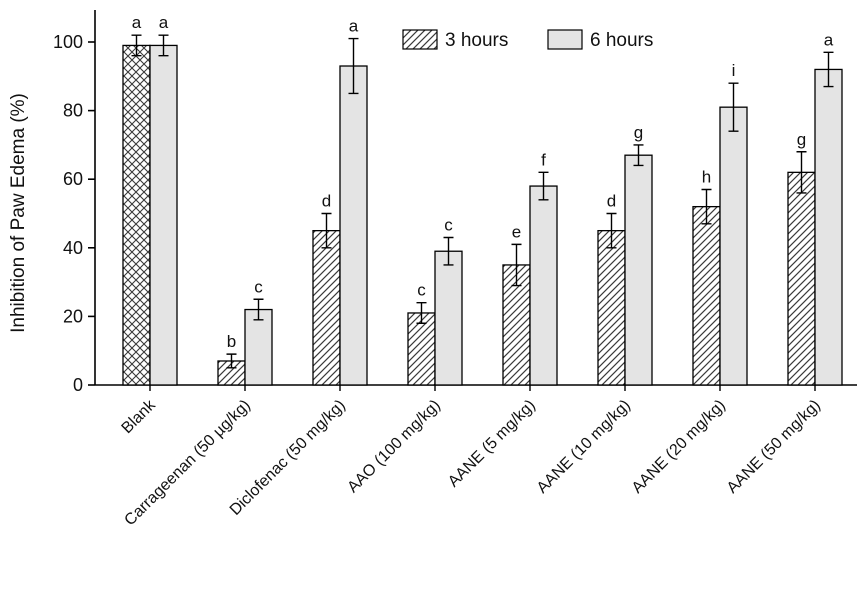 Image resolution: width=867 pixels, height=616 pixels. What do you see at coordinates (543, 159) in the screenshot?
I see `sig-label: f` at bounding box center [543, 159].